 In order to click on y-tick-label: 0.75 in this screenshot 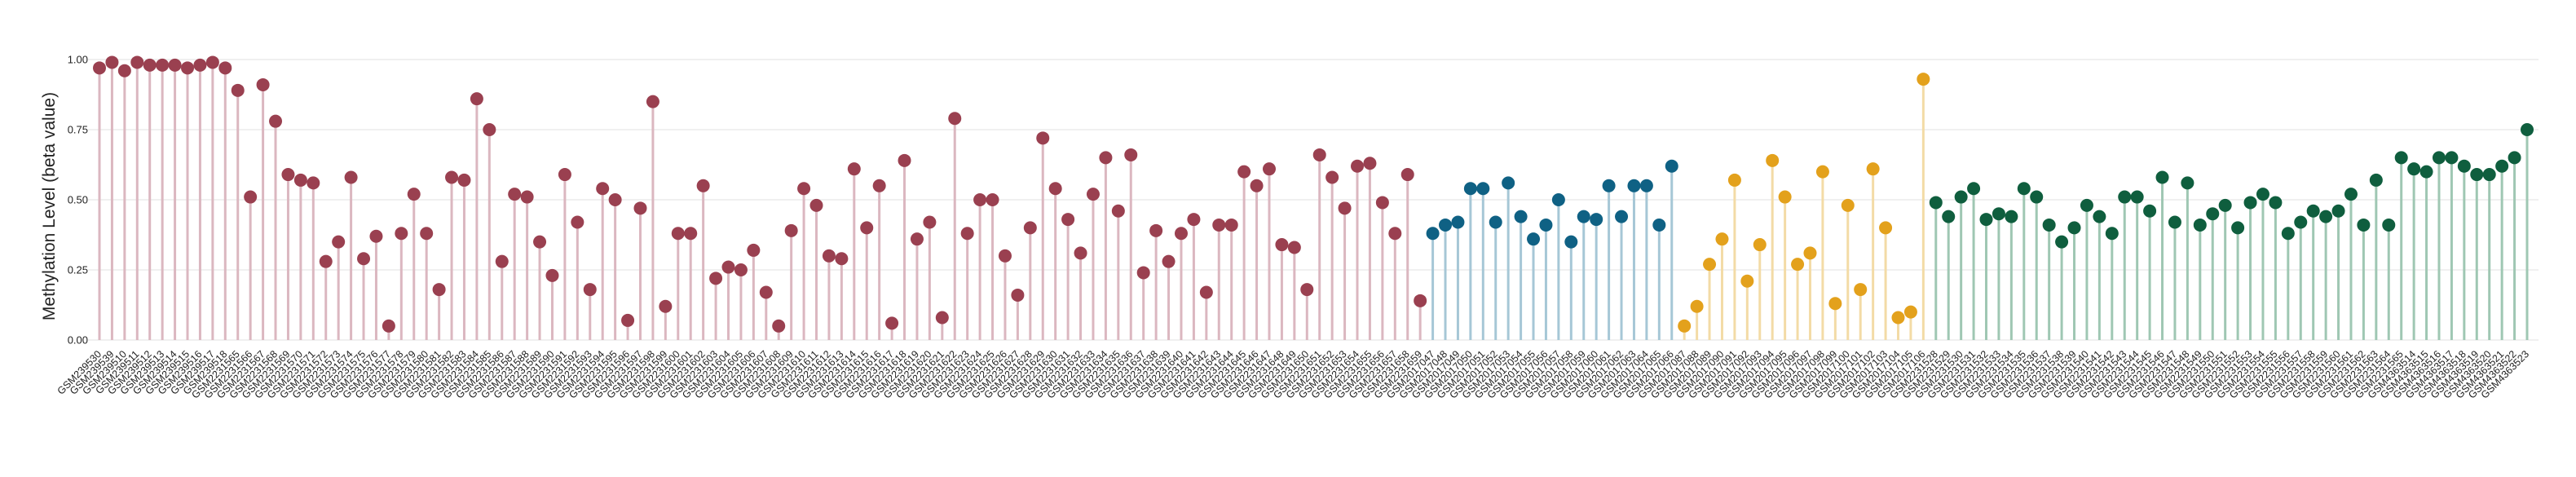, I will do `click(78, 130)`.